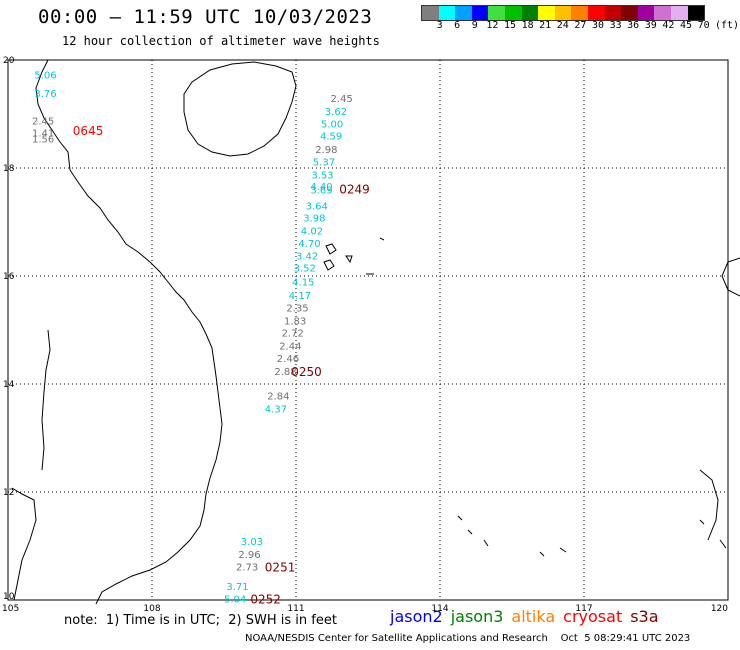 The width and height of the screenshot is (740, 650). Describe the element at coordinates (303, 282) in the screenshot. I see `wave-height-label: 4.15` at that location.